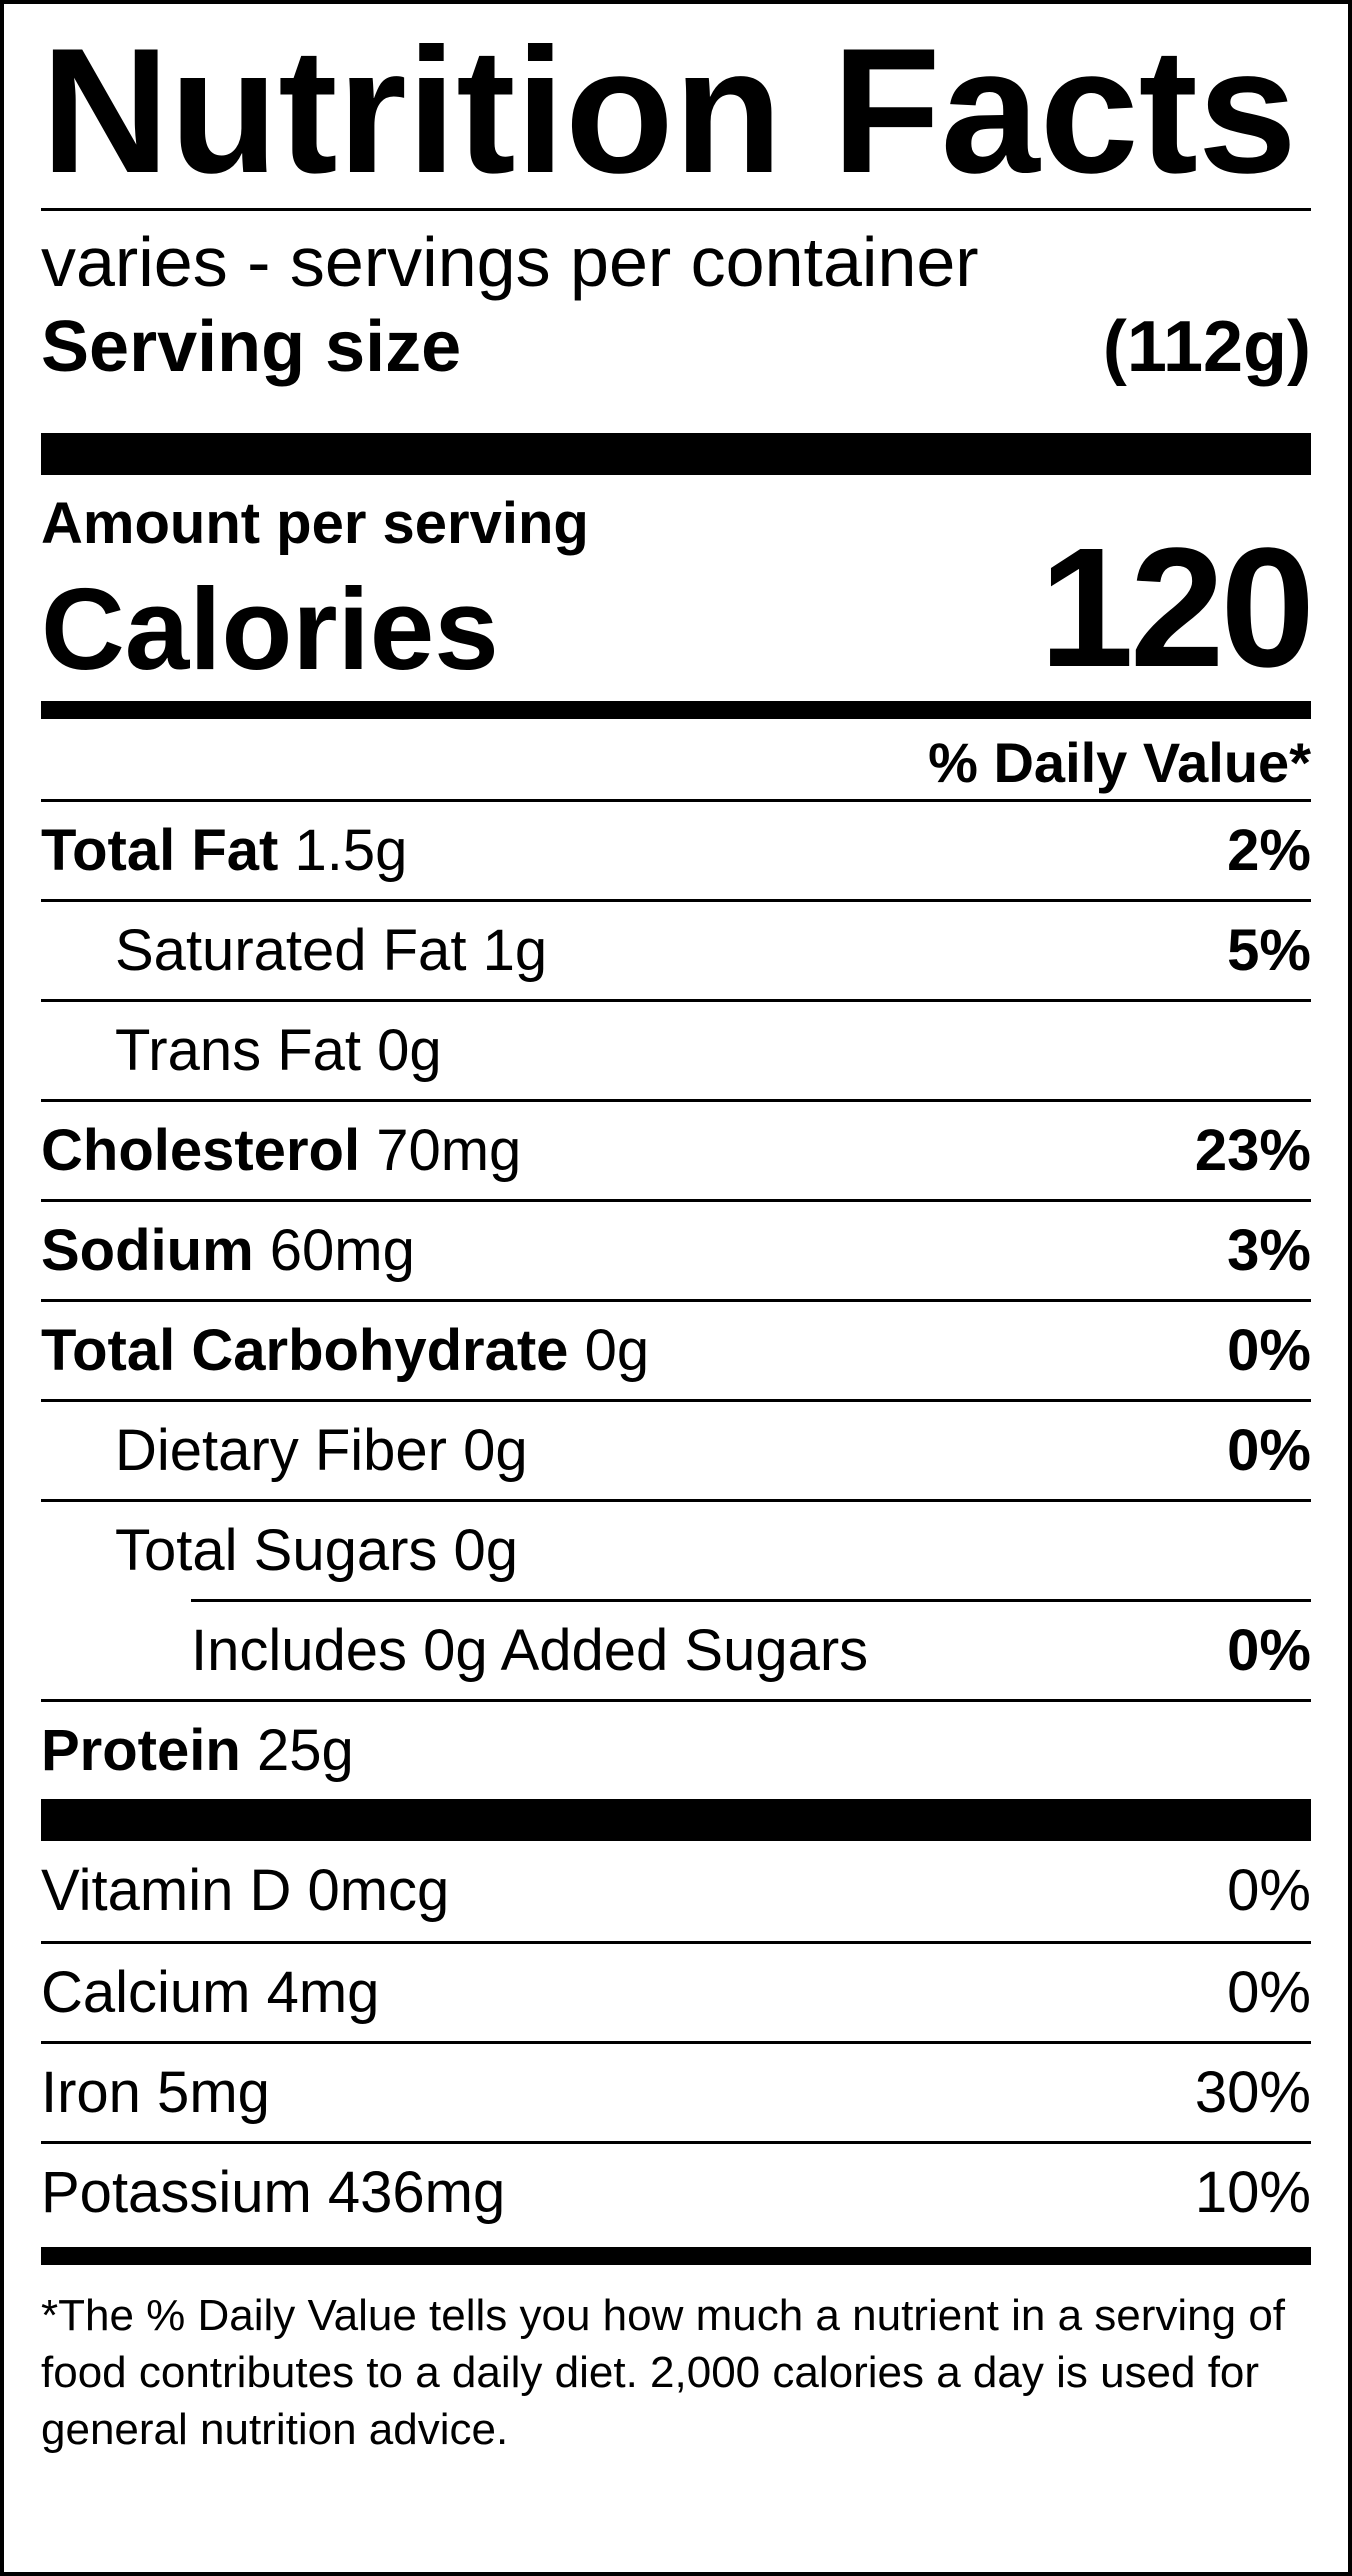  I want to click on nutrient-amount: 25g, so click(305, 1750).